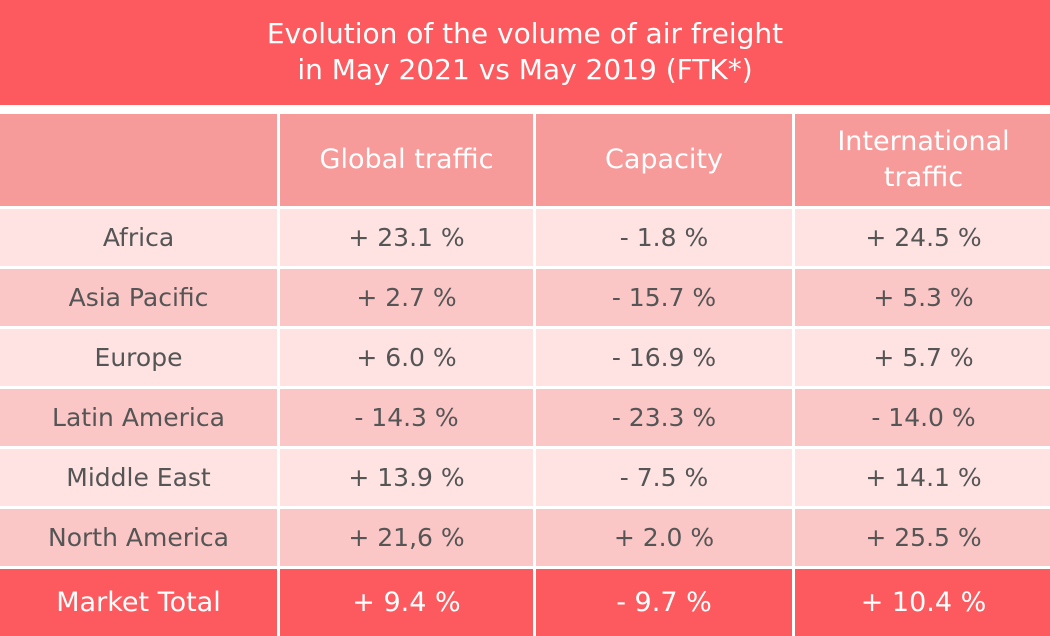 The width and height of the screenshot is (1050, 636). What do you see at coordinates (664, 417) in the screenshot?
I see `table-cell: - 23.3 %` at bounding box center [664, 417].